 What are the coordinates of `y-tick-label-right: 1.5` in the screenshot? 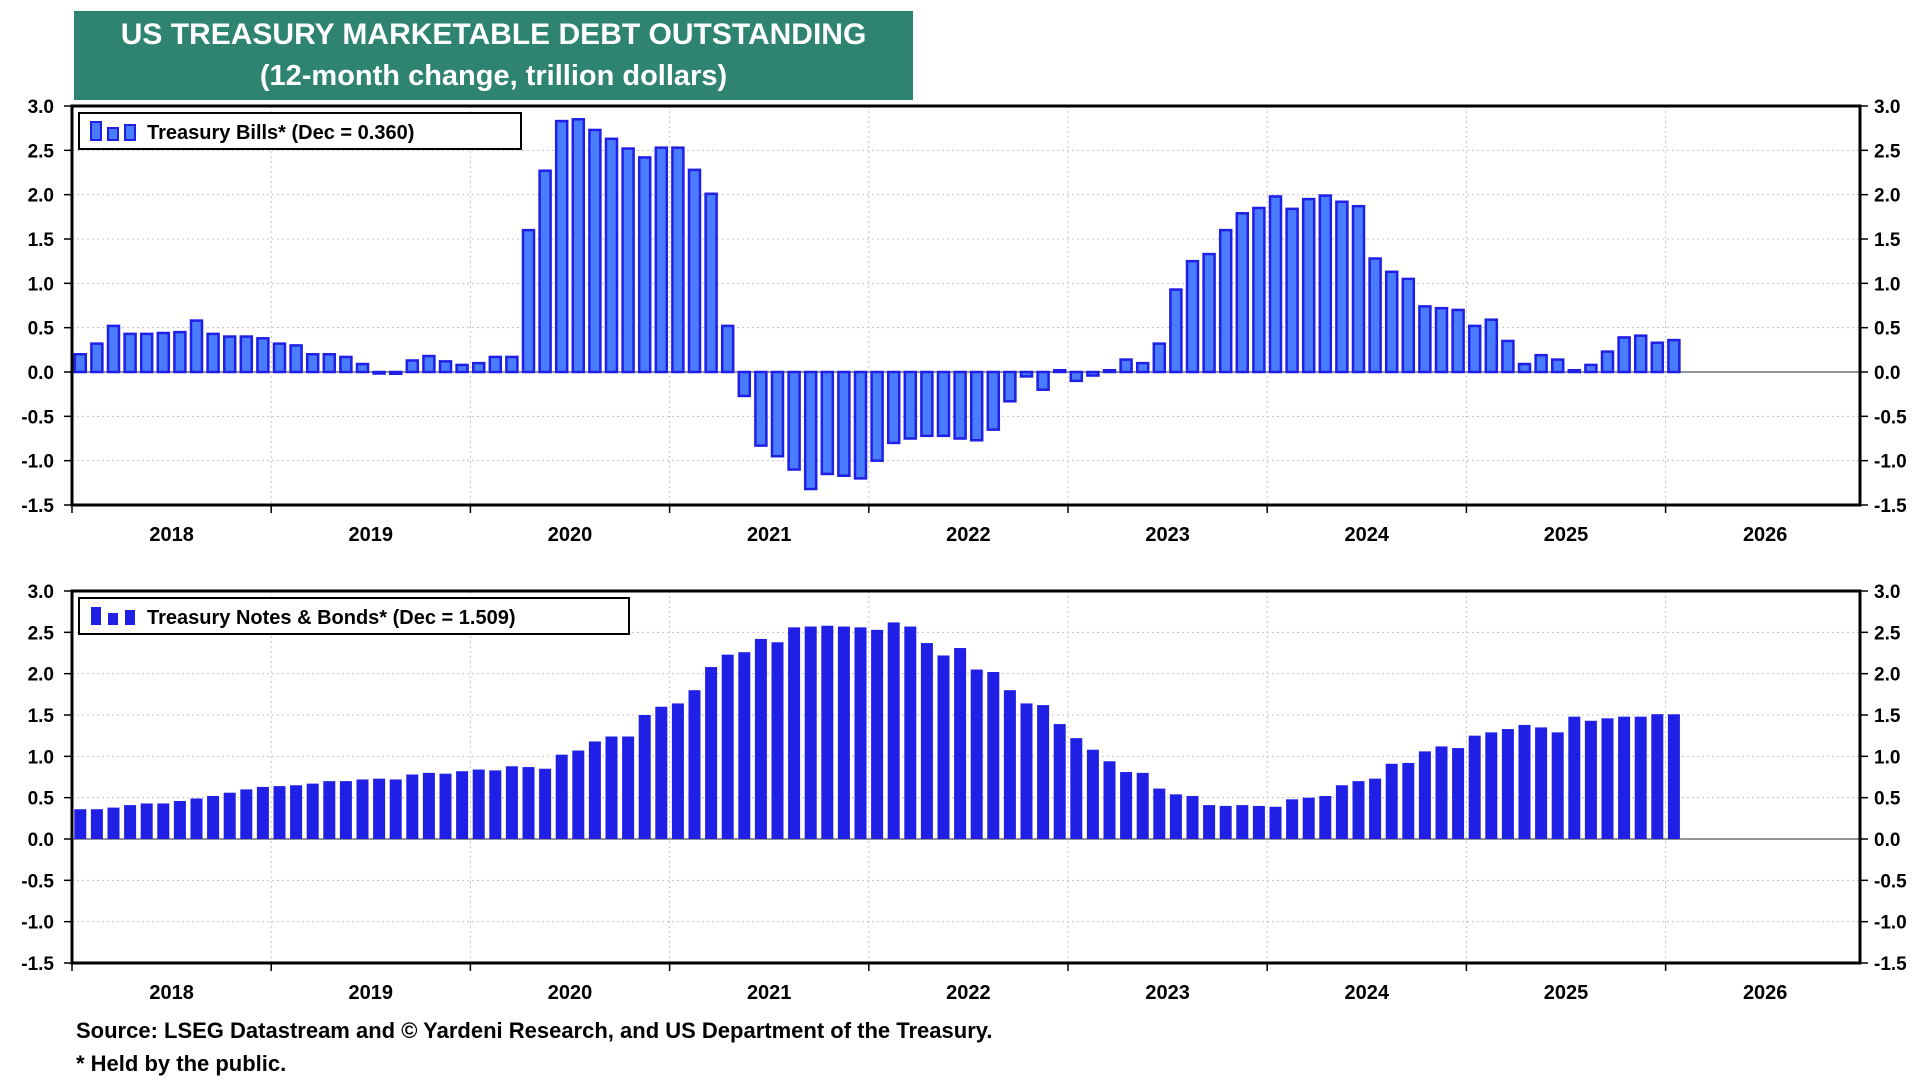 It's located at (1887, 716).